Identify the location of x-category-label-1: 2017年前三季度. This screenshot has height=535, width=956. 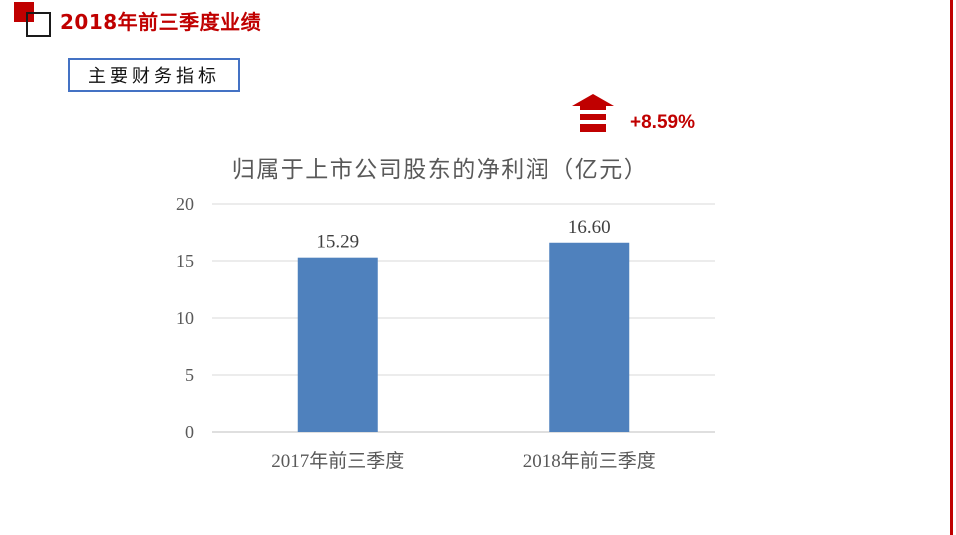
(337, 461).